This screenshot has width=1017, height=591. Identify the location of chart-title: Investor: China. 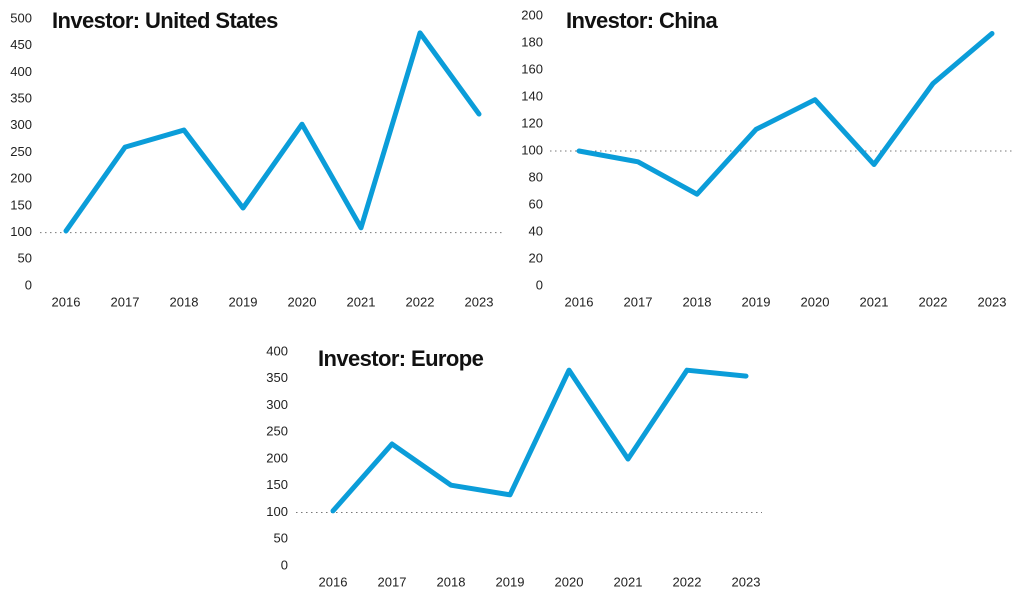
(642, 20).